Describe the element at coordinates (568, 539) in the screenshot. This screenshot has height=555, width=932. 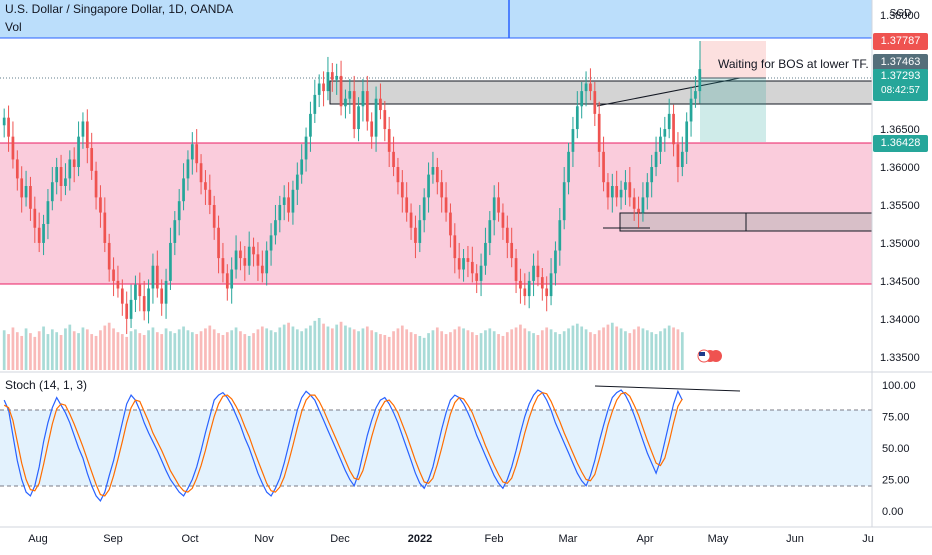
I see `time-tick-label: Mar` at that location.